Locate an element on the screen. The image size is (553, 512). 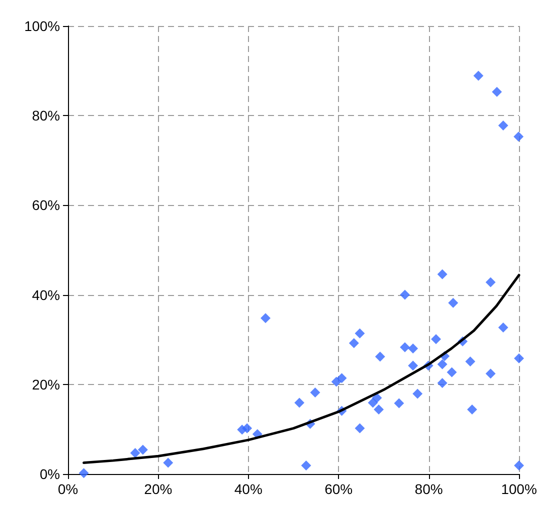
x-tick-label: 60% is located at coordinates (338, 489).